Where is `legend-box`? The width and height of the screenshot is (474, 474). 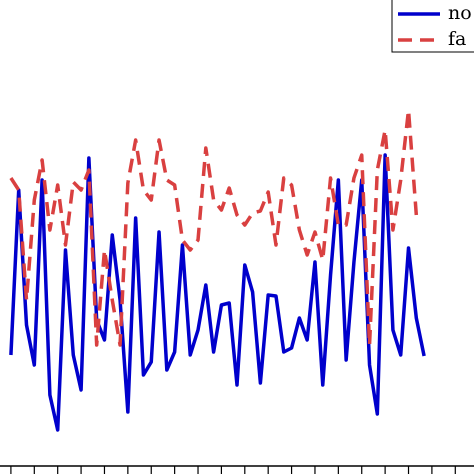
legend-box is located at coordinates (432, 26).